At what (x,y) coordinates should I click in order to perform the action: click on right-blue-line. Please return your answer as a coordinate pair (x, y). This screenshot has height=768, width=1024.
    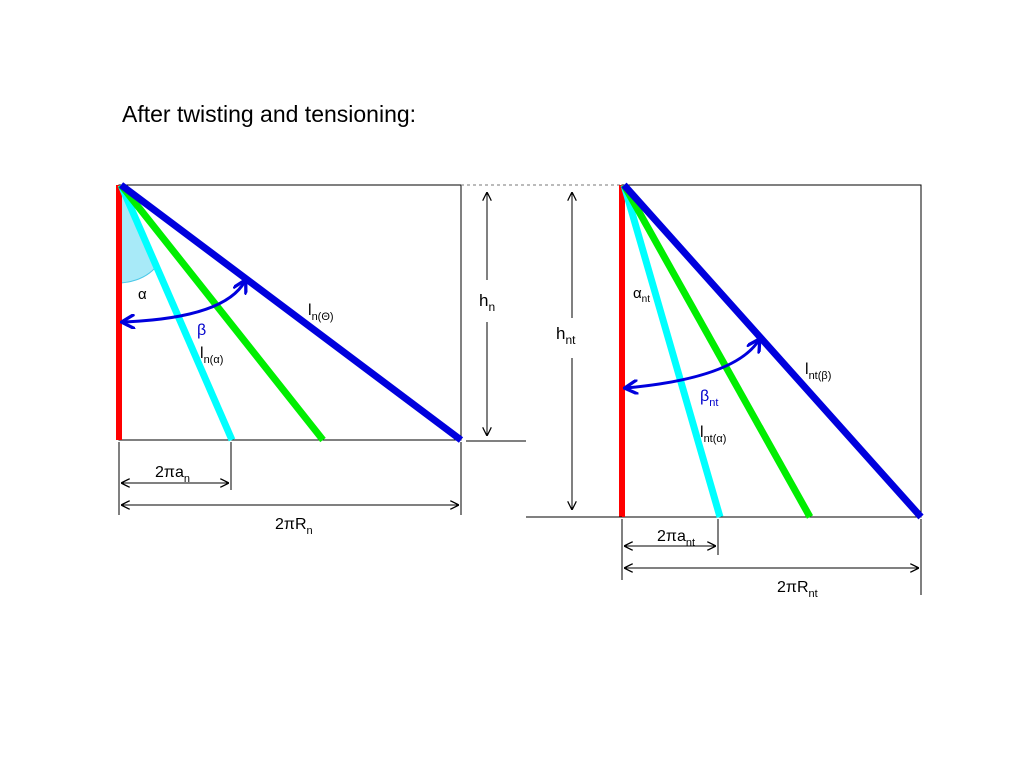
    Looking at the image, I should click on (772, 351).